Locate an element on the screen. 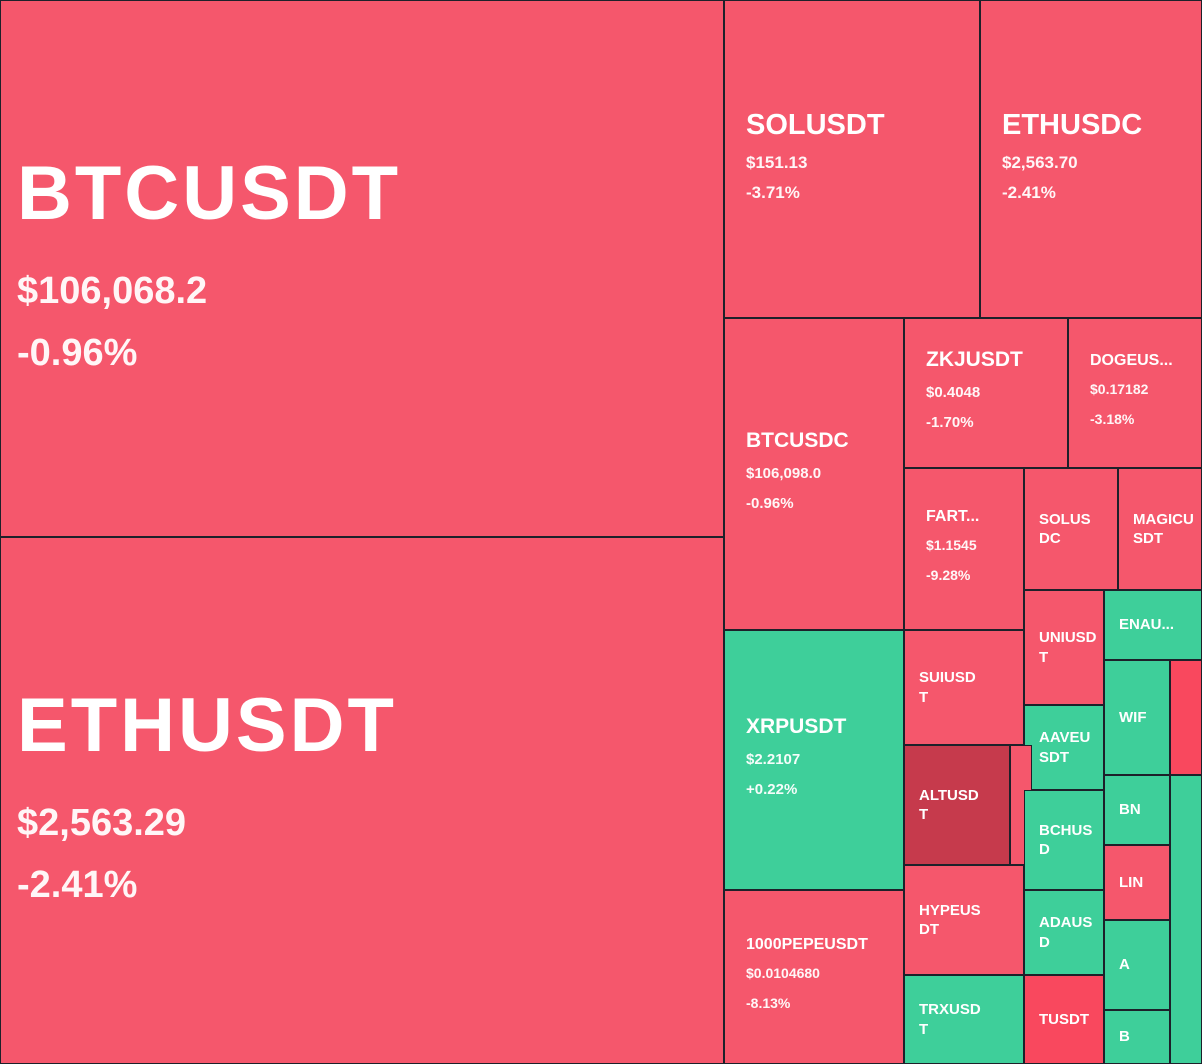 The height and width of the screenshot is (1064, 1202). tile-price: $0.17182 is located at coordinates (1119, 389).